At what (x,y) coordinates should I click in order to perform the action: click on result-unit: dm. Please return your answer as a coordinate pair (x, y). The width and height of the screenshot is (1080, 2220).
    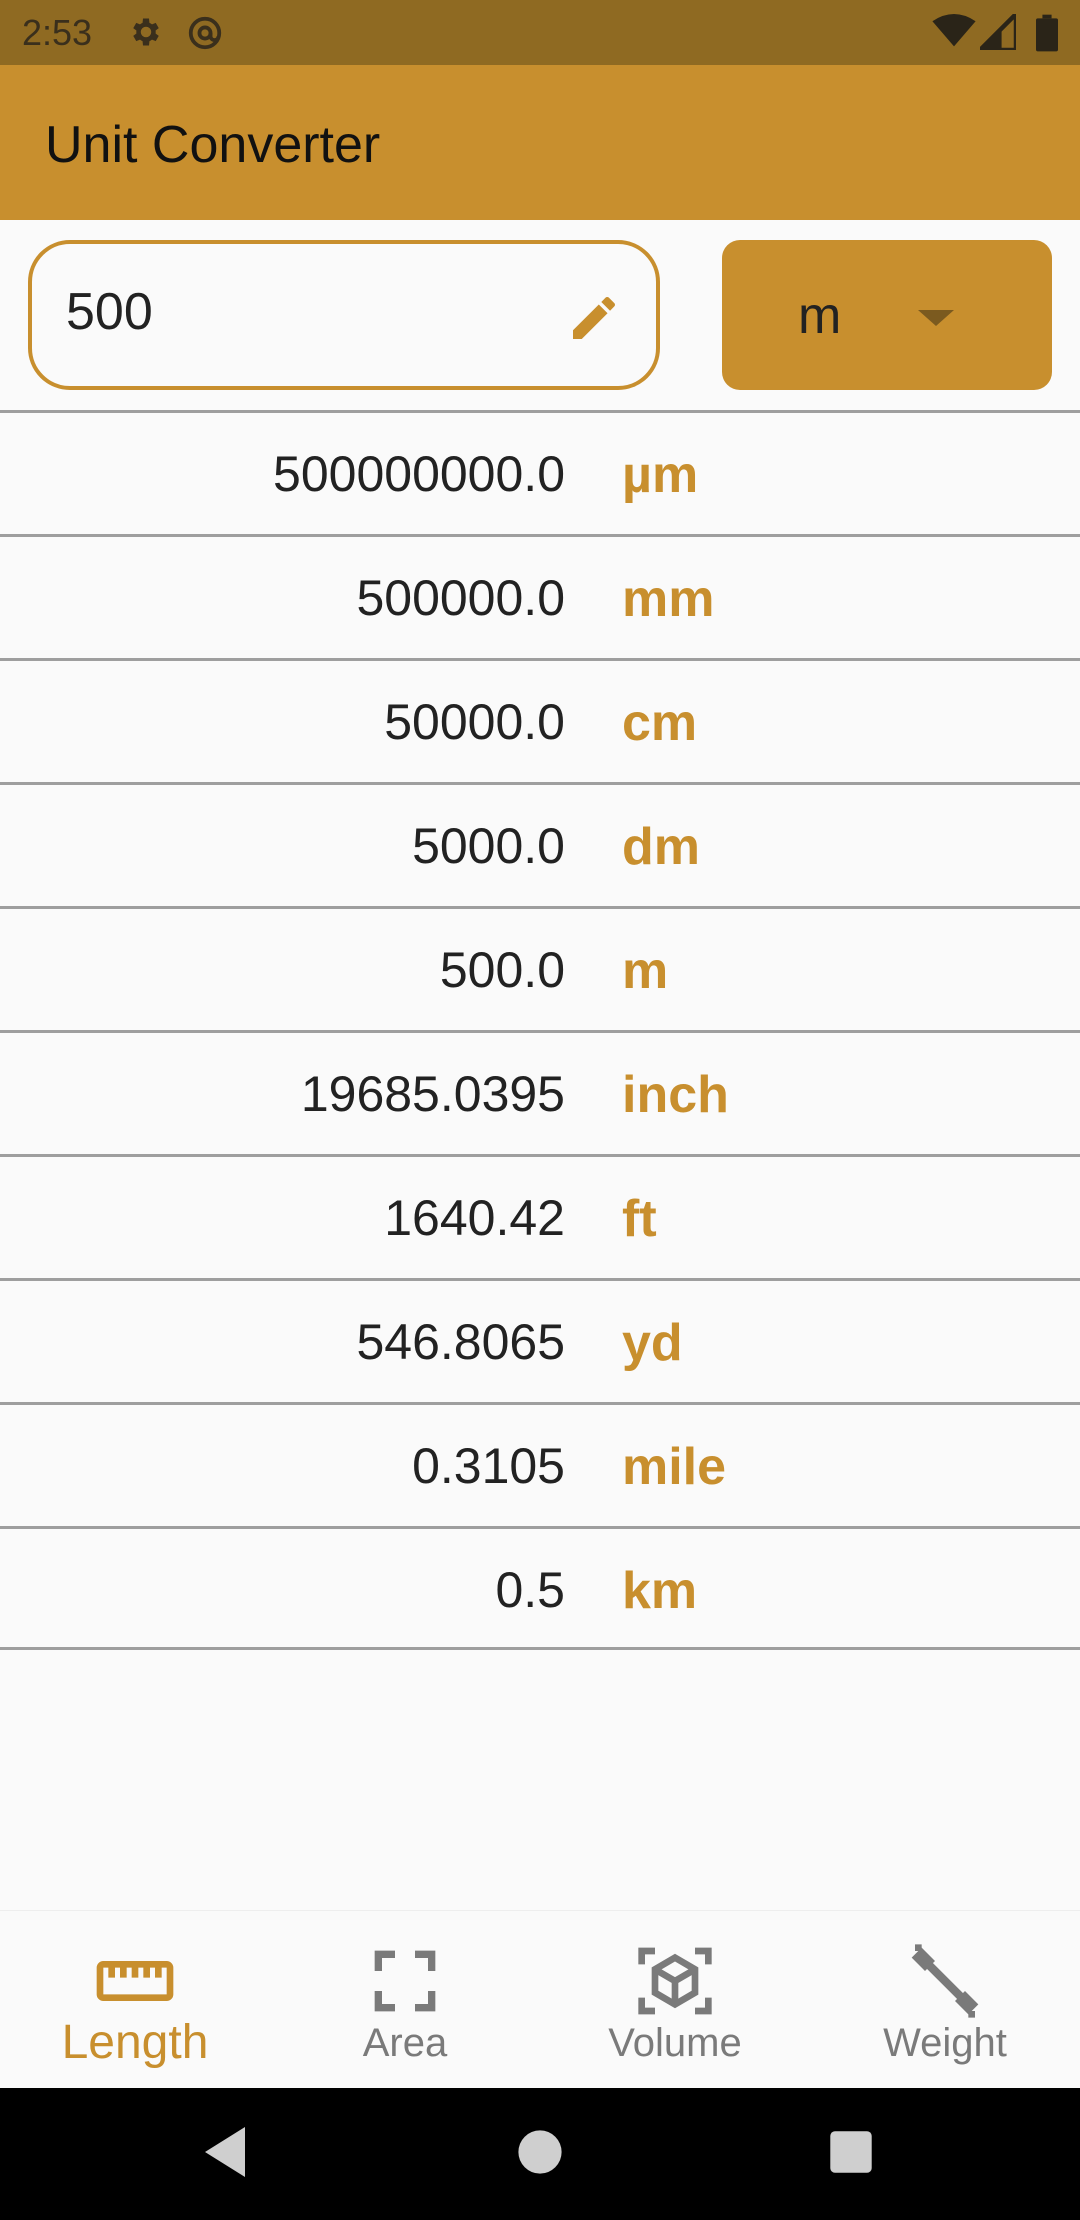
    Looking at the image, I should click on (661, 847).